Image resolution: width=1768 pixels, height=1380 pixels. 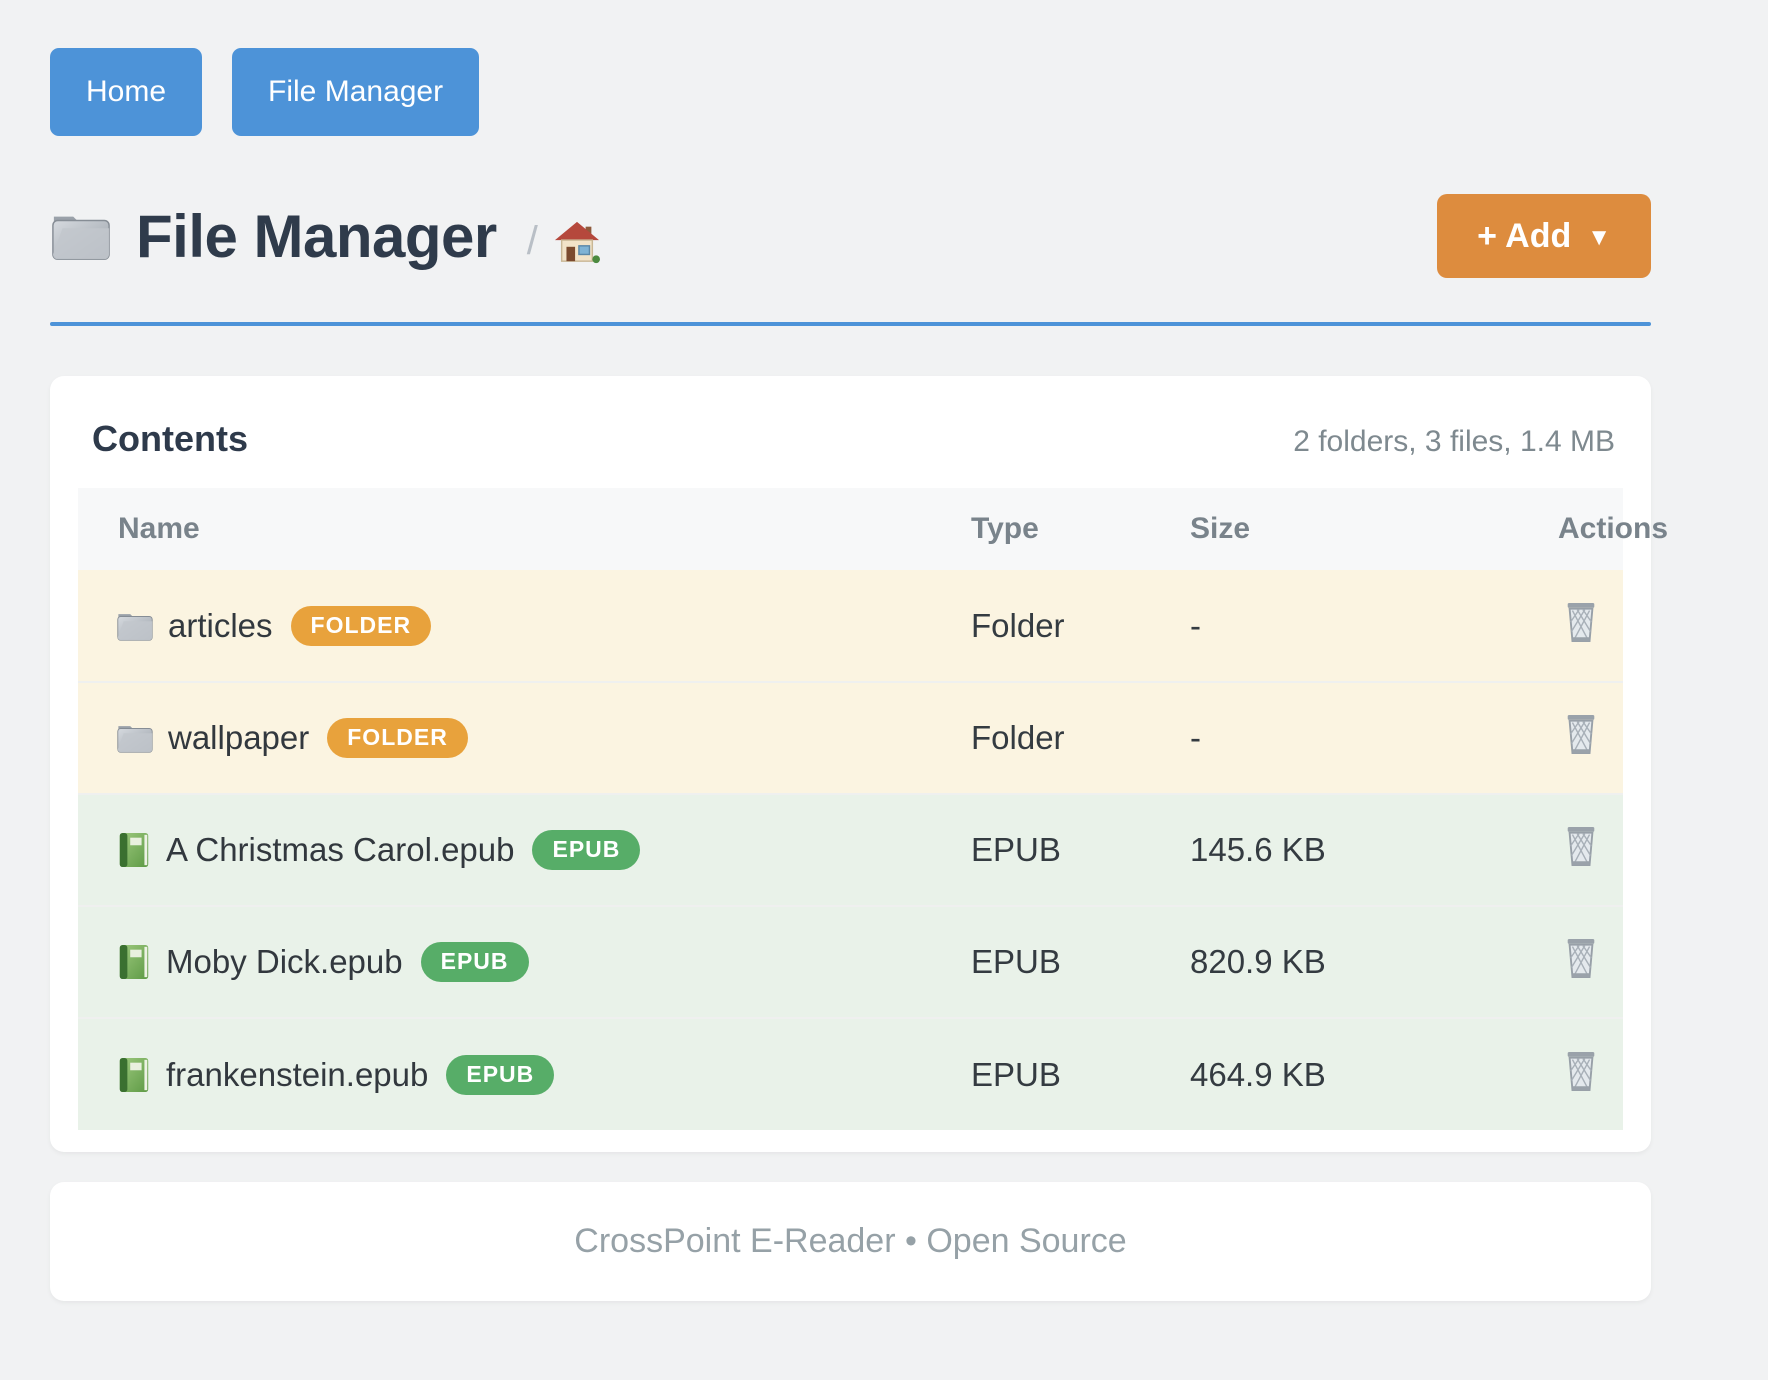 I want to click on table-row: articles FOLDER Folder -, so click(x=850, y=626).